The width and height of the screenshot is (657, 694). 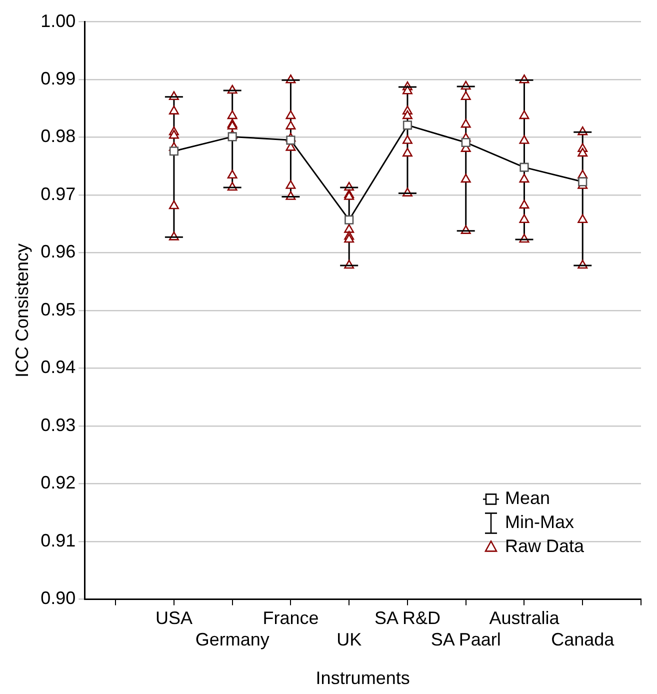 I want to click on y-tick-label: 0.90, so click(x=58, y=598).